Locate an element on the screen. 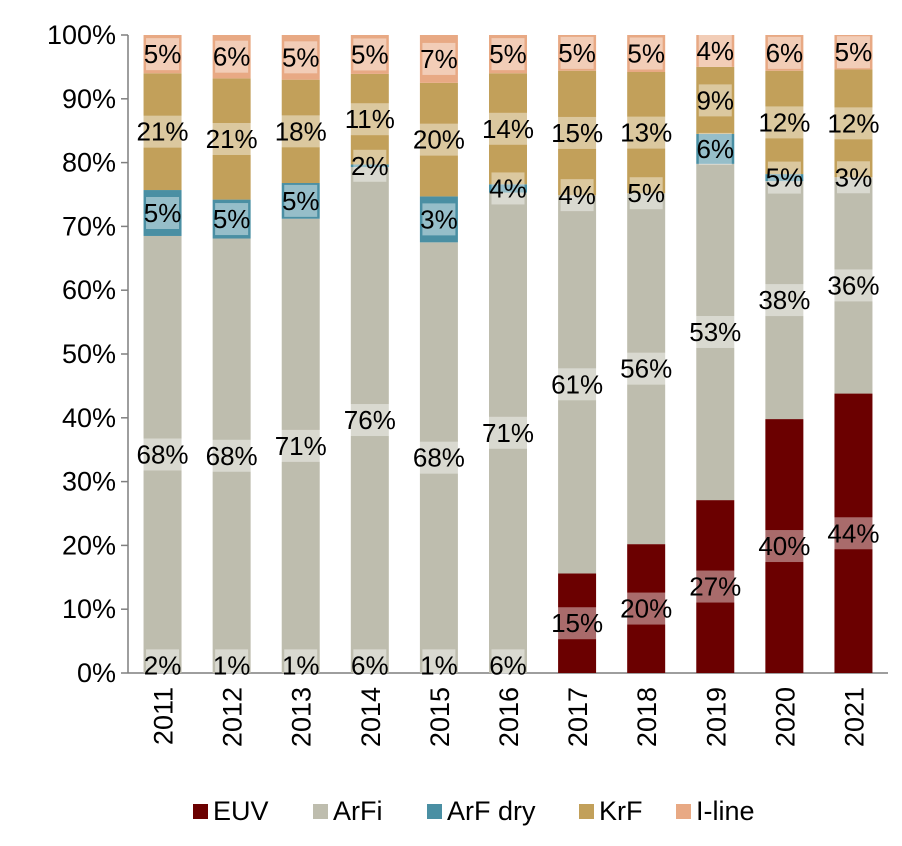  data-label-euv-2013: 1% is located at coordinates (301, 665).